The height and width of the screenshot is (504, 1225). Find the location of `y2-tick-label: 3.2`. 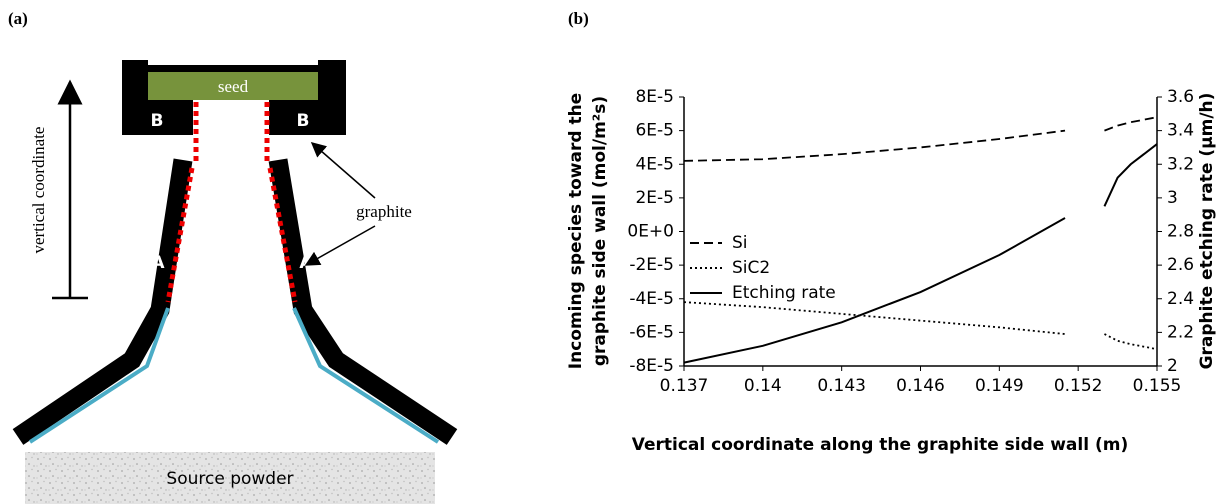

y2-tick-label: 3.2 is located at coordinates (1180, 164).